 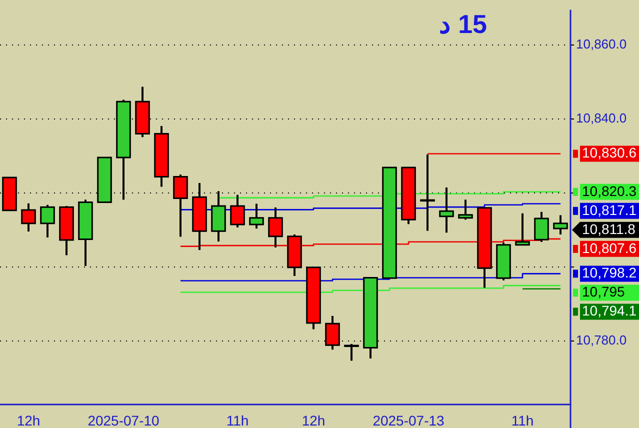 I want to click on legend-label: 10,798.2, so click(x=609, y=272).